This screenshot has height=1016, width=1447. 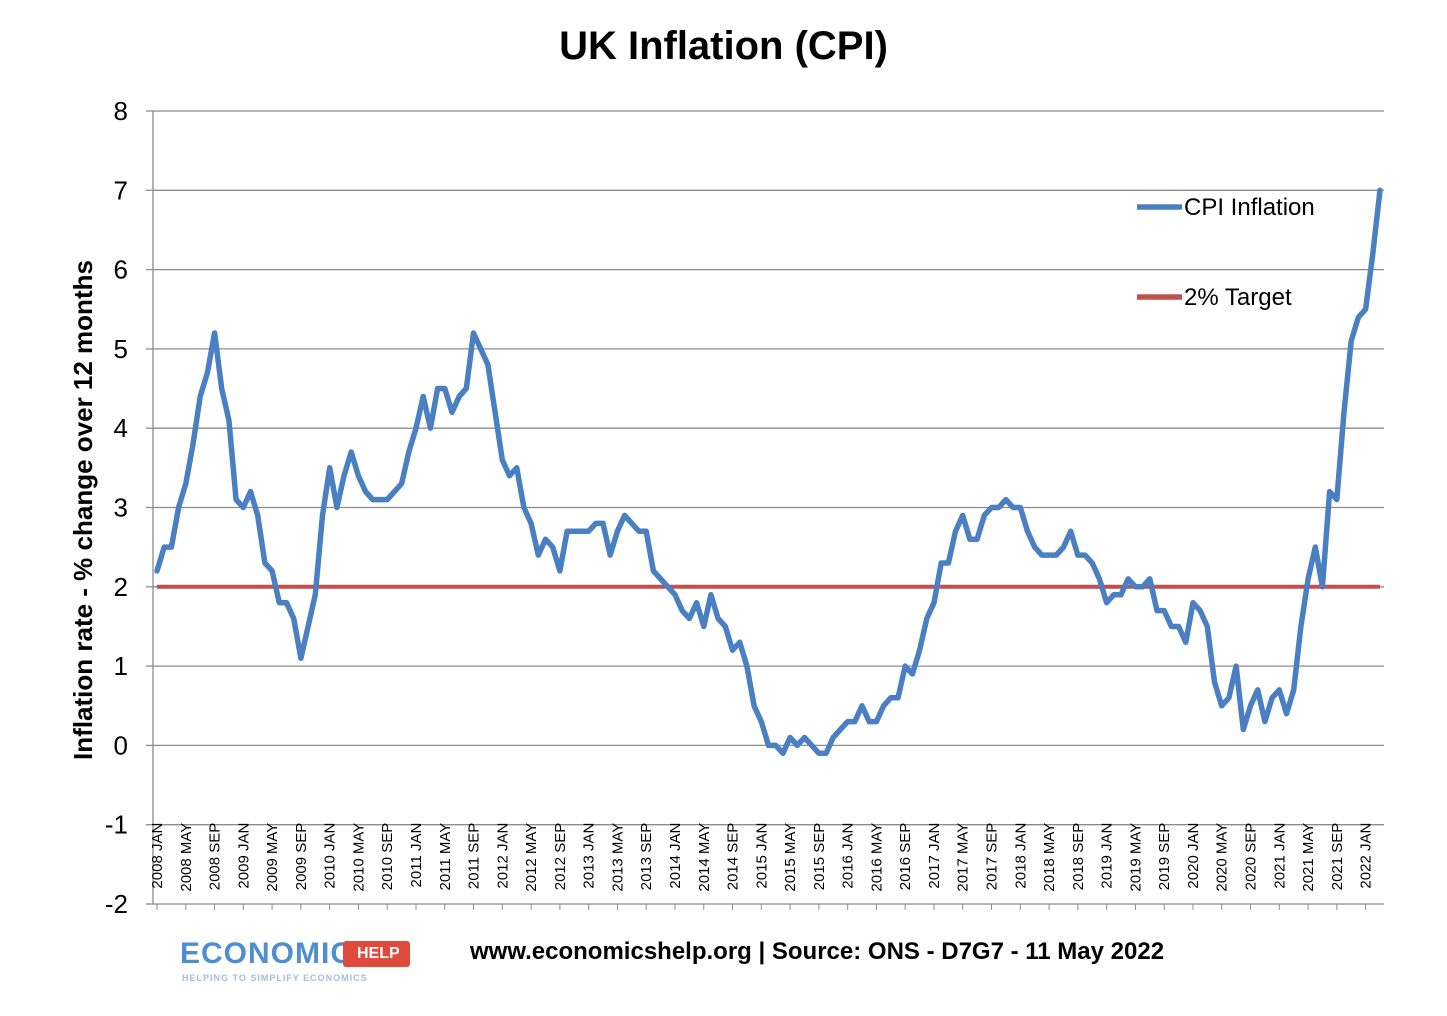 What do you see at coordinates (761, 856) in the screenshot?
I see `x-tick-label: 2015 JAN` at bounding box center [761, 856].